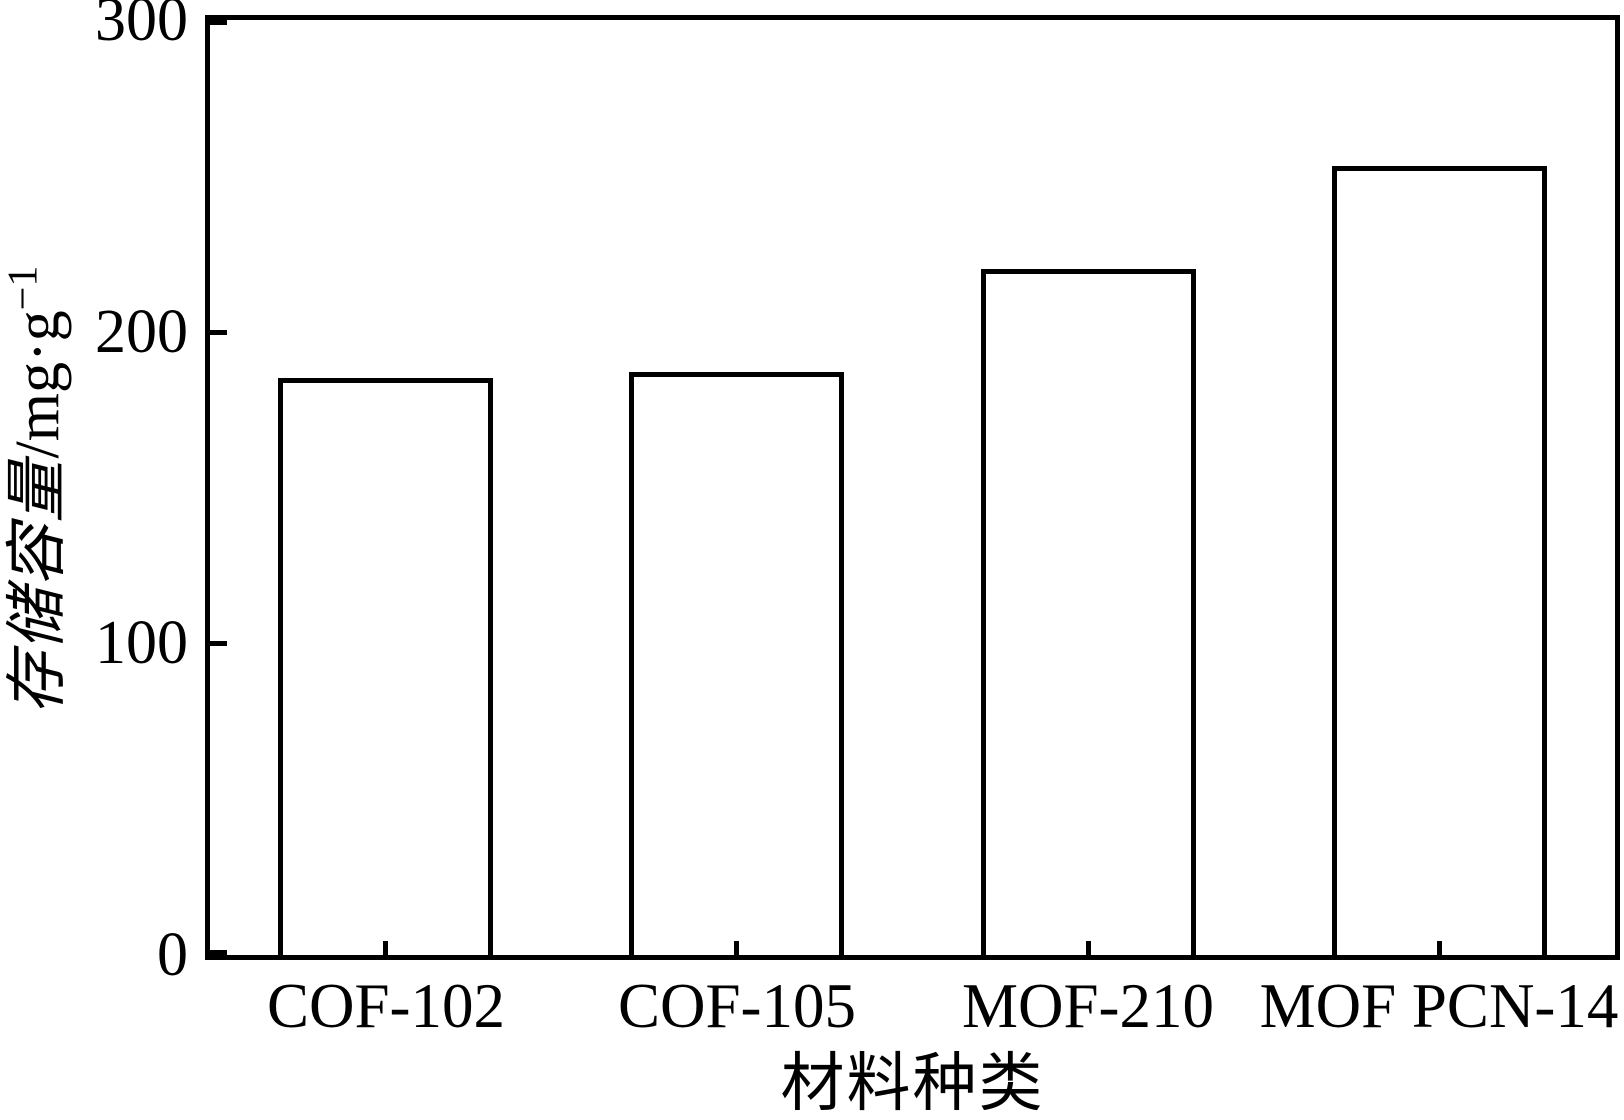 This screenshot has height=1120, width=1624. What do you see at coordinates (1088, 1006) in the screenshot?
I see `x-tick-label: MOF-210` at bounding box center [1088, 1006].